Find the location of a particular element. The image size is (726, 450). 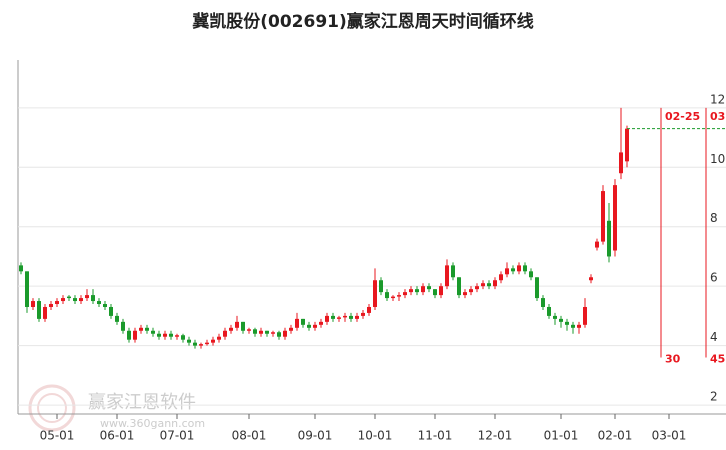

x-tick-label: 09-01 is located at coordinates (315, 436).